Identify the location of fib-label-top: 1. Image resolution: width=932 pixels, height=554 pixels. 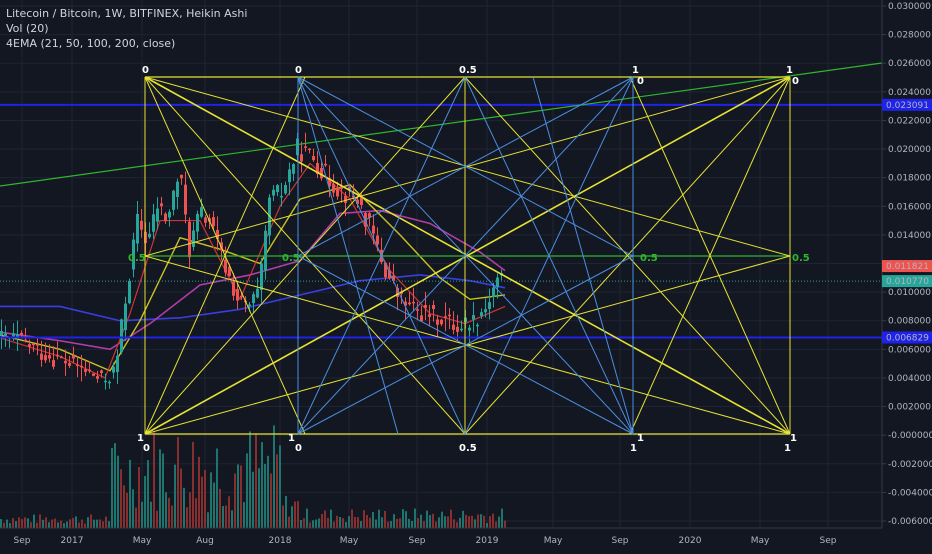
(635, 70).